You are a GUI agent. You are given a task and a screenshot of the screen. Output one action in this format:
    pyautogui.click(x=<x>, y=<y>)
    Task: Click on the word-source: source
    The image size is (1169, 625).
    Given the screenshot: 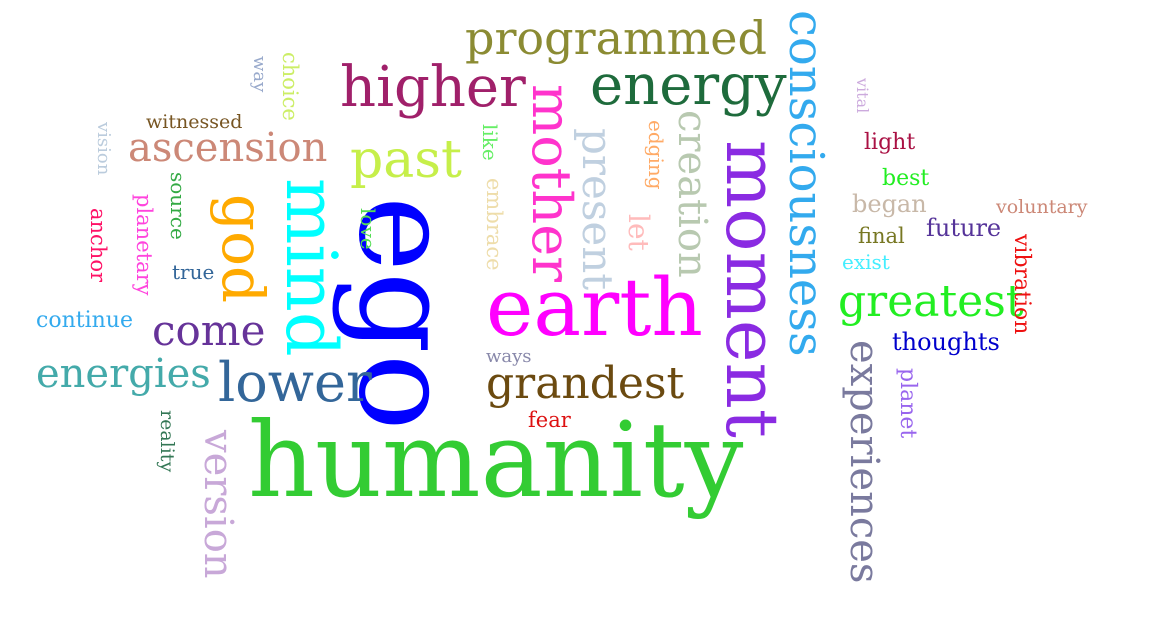 What is the action you would take?
    pyautogui.click(x=178, y=206)
    